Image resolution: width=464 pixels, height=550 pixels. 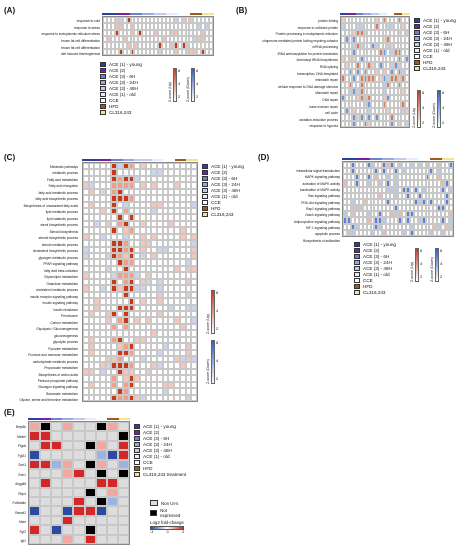 I want to click on legend-item: ACE (1) - old, so click(x=435, y=50).